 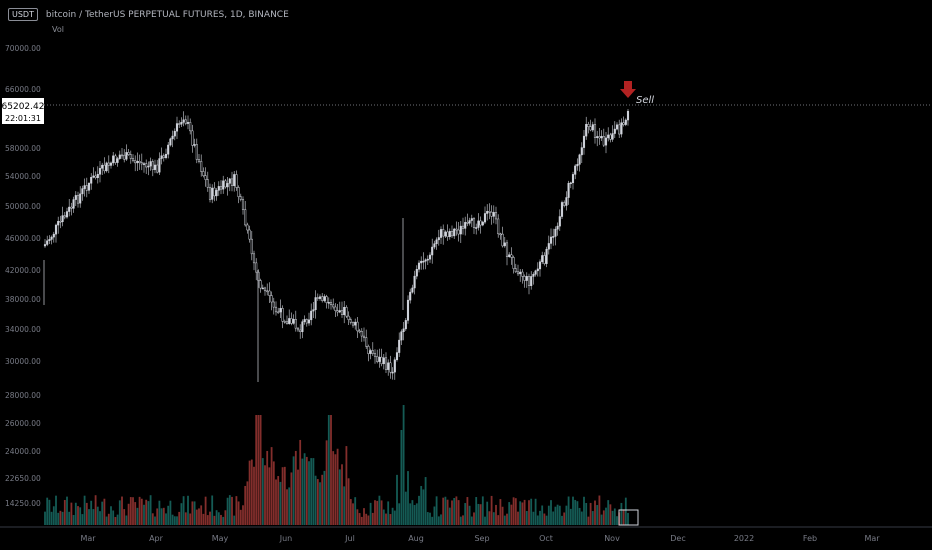 What do you see at coordinates (286, 538) in the screenshot?
I see `time-tick-label: Jun` at bounding box center [286, 538].